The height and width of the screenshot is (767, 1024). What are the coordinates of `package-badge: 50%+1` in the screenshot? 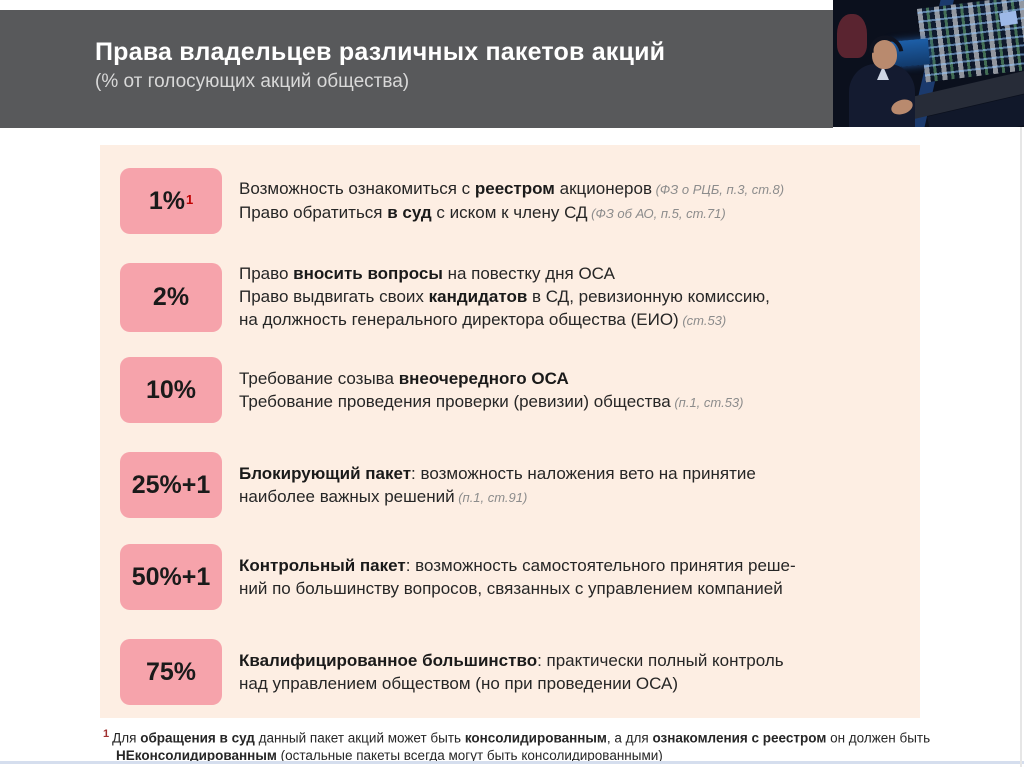 It's located at (171, 577).